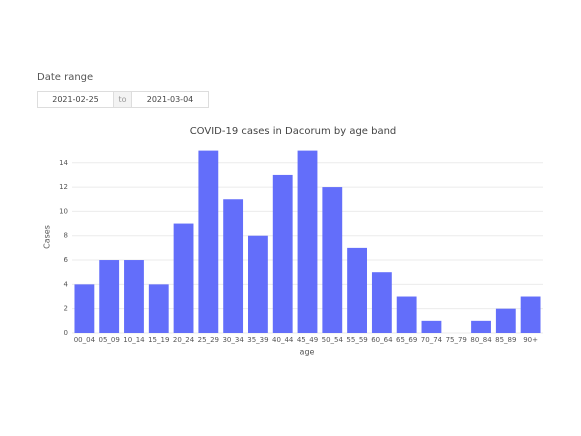 The height and width of the screenshot is (436, 581). I want to click on x-tick-label: 40_44, so click(283, 340).